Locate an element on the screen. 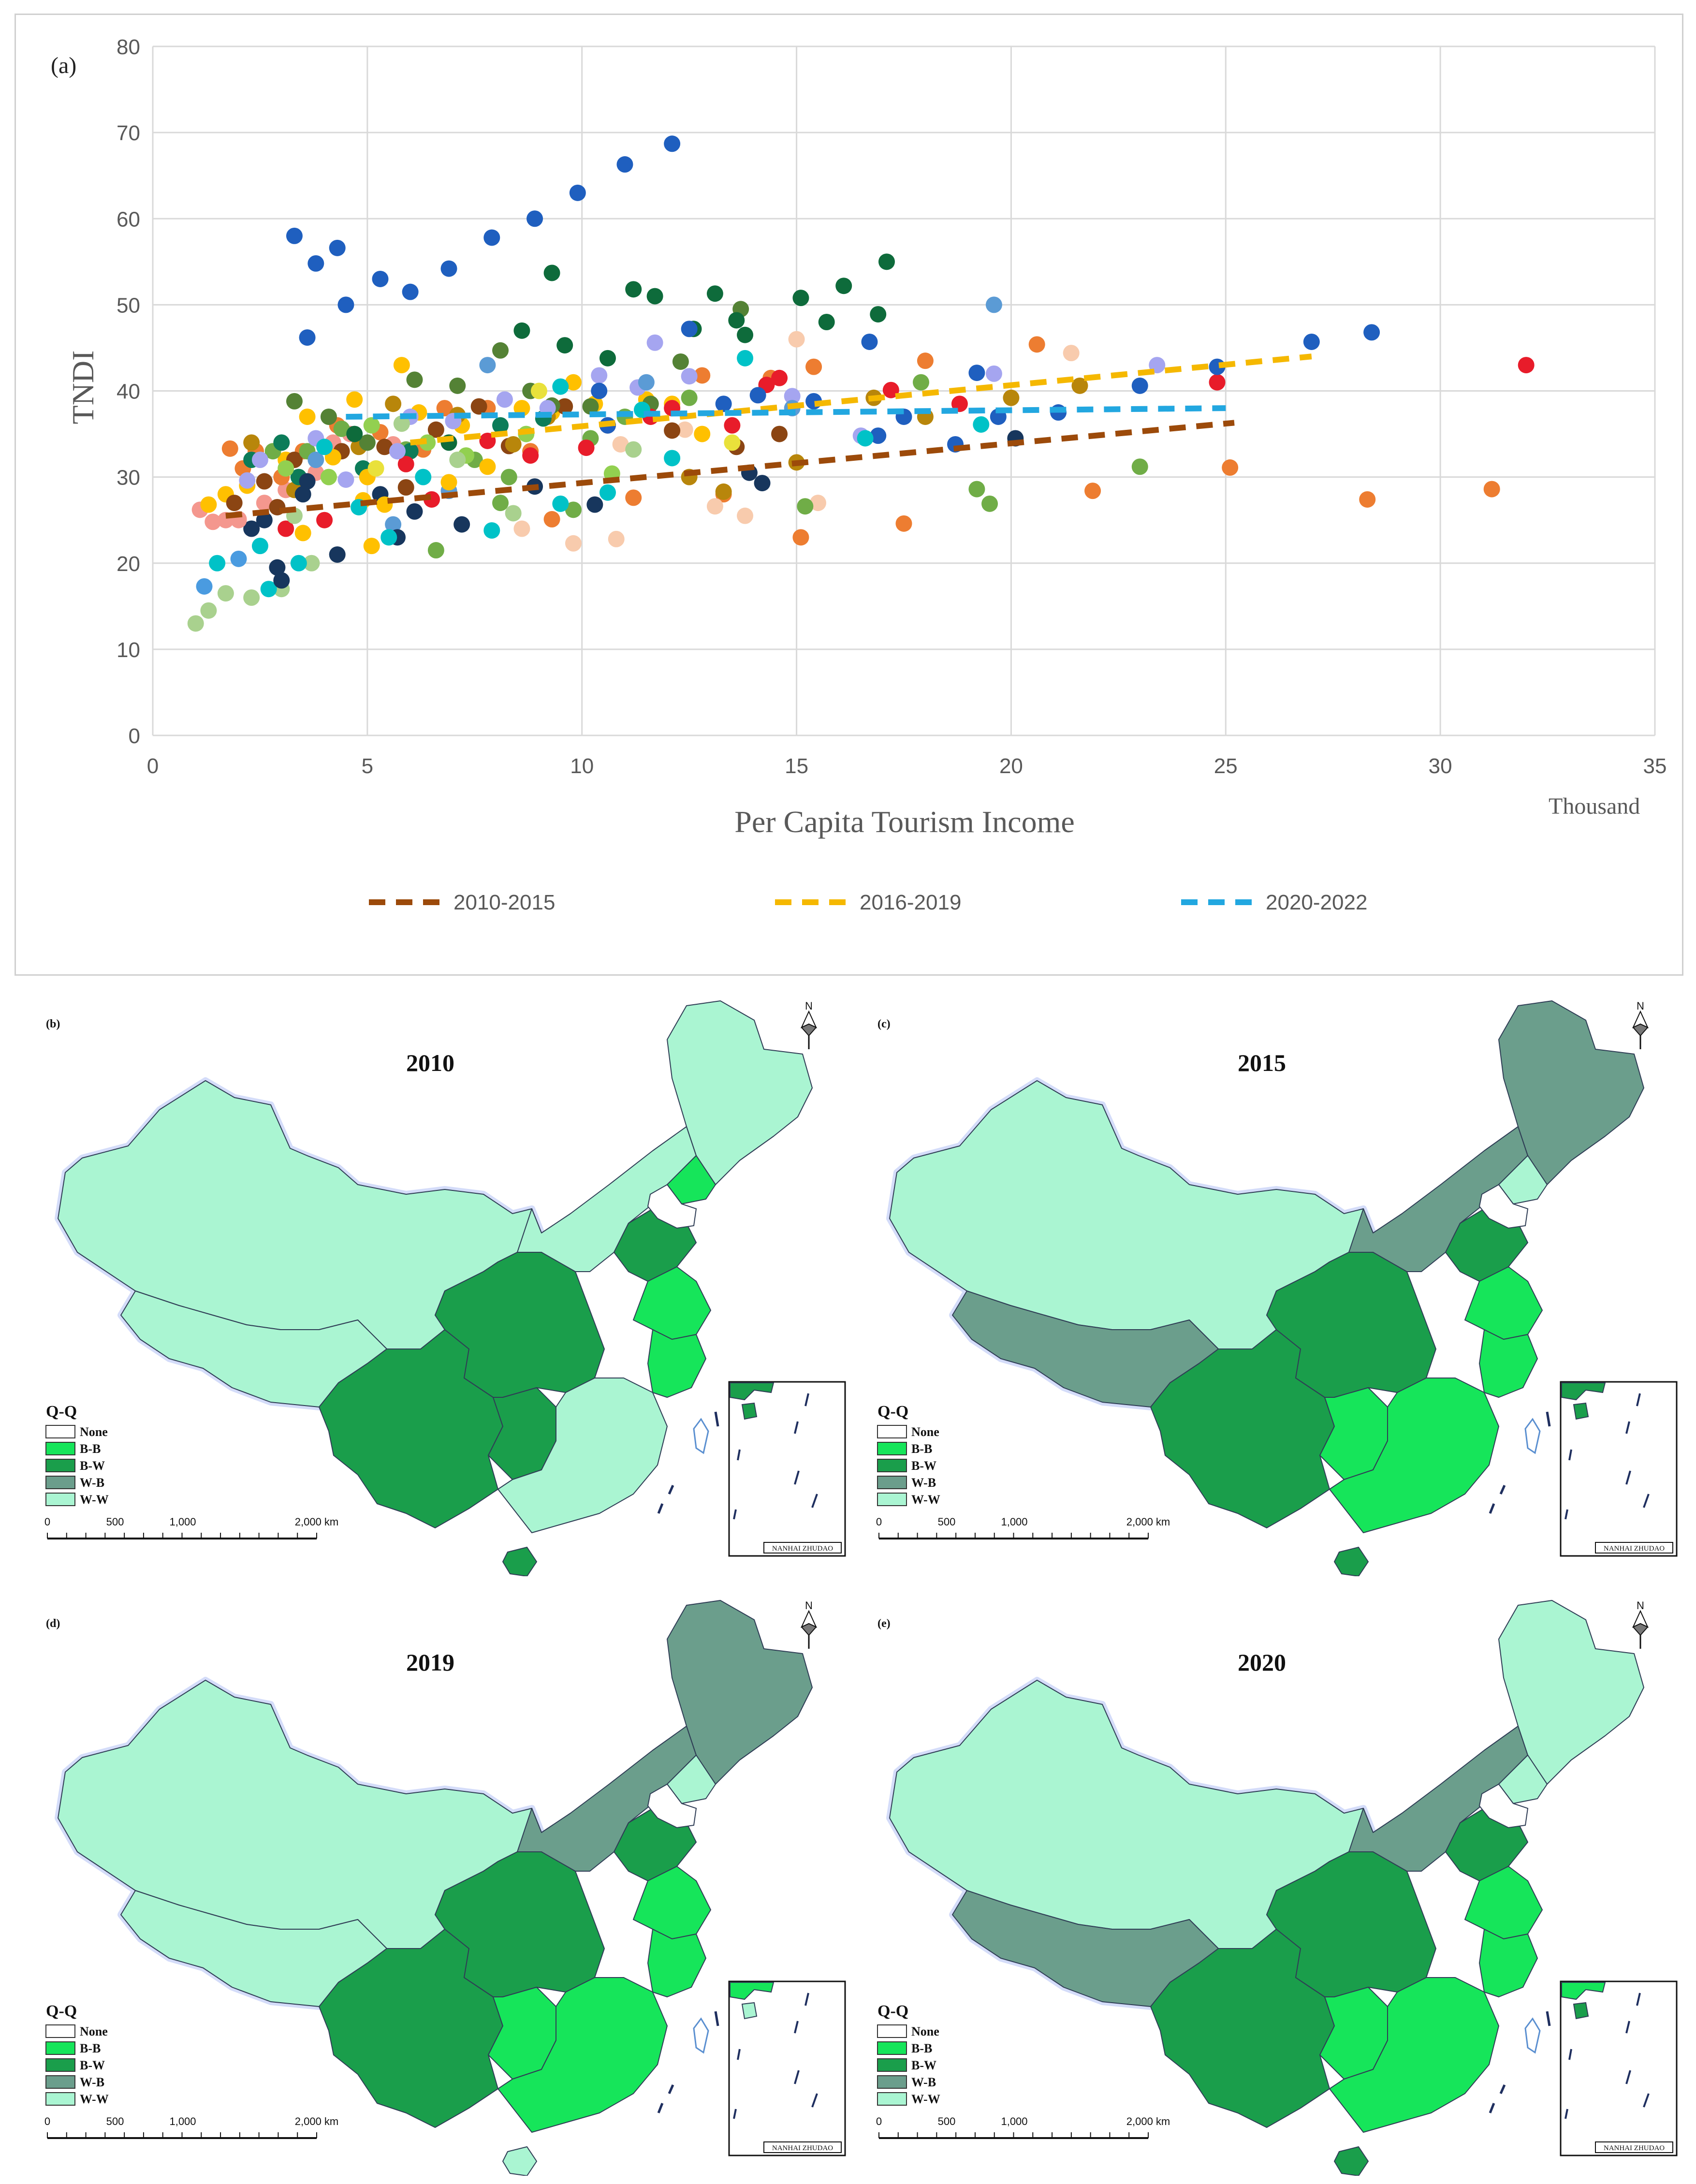  inset-hainan is located at coordinates (749, 2011).